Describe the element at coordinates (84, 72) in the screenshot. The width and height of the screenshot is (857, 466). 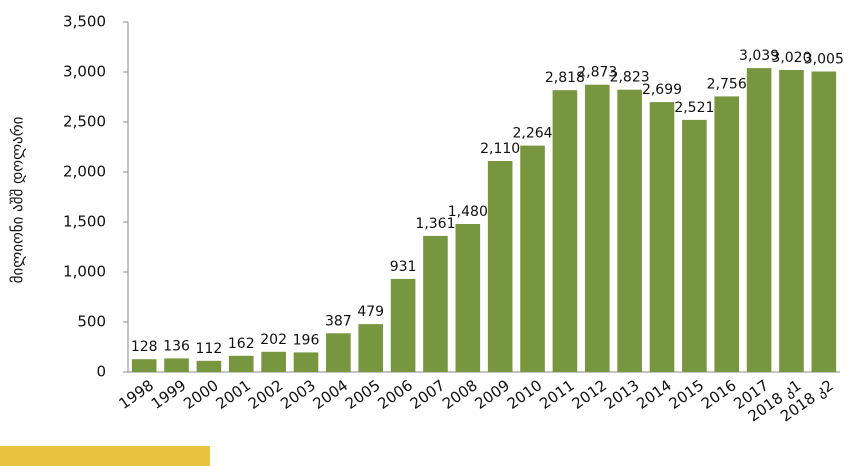
I see `y-tick-label: 3,000` at that location.